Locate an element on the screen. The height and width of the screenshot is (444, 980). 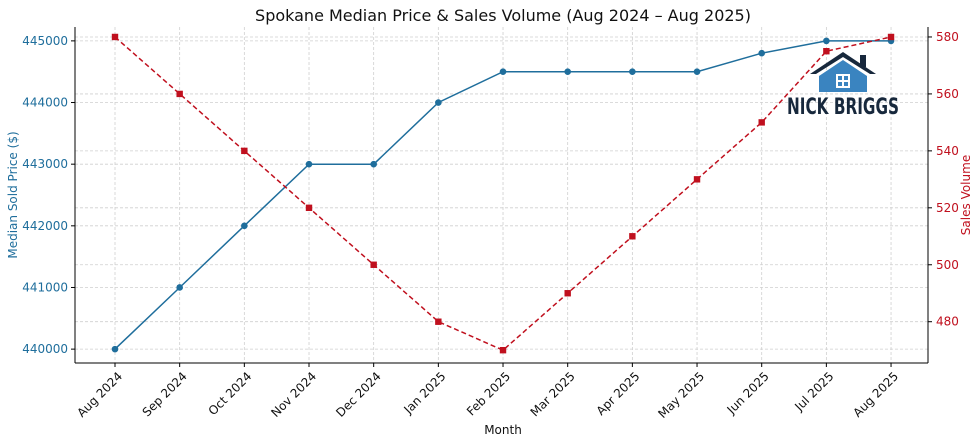
x-tick-label: May 2025 is located at coordinates (681, 395).